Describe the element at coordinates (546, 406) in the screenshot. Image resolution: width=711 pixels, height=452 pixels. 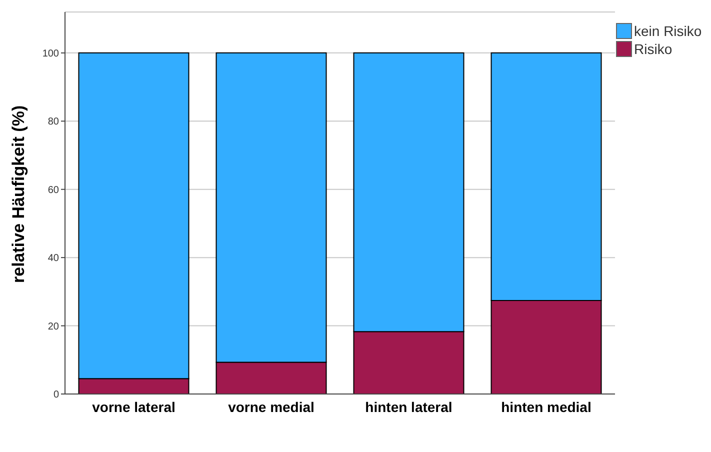
I see `x-tick-label: hinten medial` at that location.